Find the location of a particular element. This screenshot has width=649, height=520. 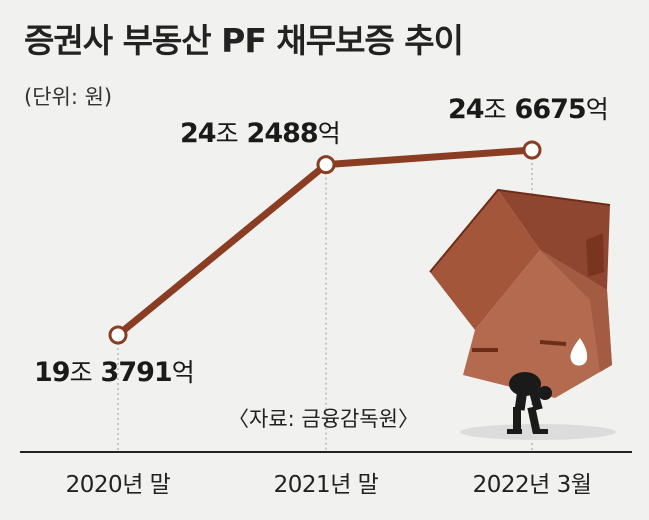

data-label: 19조 3791억 is located at coordinates (114, 372).